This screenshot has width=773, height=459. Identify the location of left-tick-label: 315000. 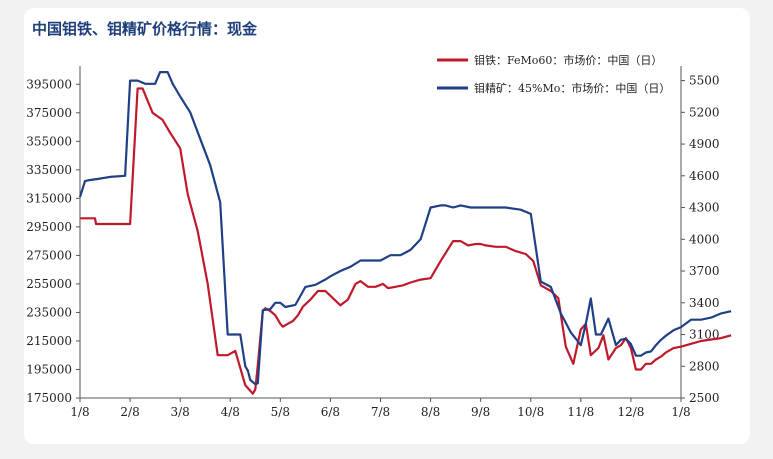
(49, 198).